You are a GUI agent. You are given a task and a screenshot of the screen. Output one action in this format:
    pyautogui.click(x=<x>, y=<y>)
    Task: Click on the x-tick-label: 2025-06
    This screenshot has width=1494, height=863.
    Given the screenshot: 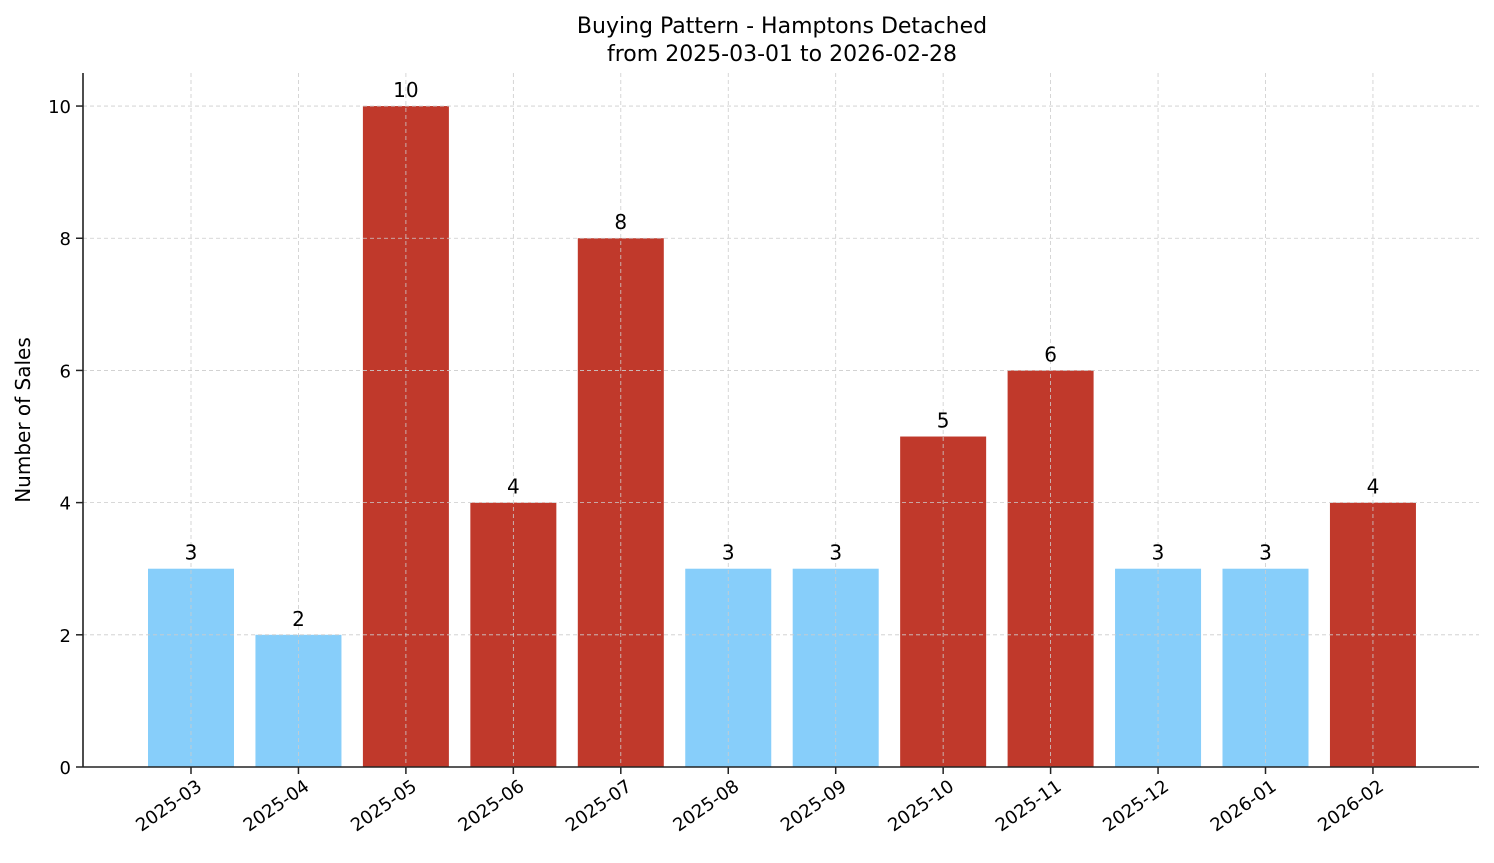 What is the action you would take?
    pyautogui.click(x=492, y=806)
    